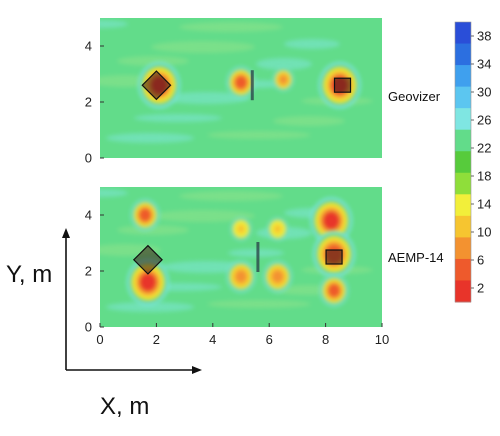  I want to click on y-ticks-aemp: 0 2 4, so click(94, 271).